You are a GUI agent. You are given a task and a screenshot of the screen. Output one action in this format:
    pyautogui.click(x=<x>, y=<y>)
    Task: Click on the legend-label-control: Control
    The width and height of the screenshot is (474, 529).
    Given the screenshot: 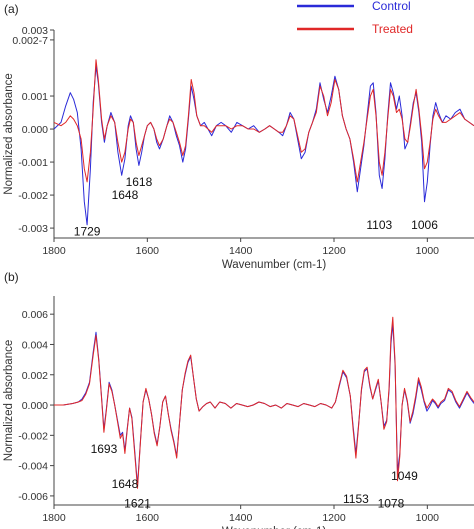 What is the action you would take?
    pyautogui.click(x=391, y=6)
    